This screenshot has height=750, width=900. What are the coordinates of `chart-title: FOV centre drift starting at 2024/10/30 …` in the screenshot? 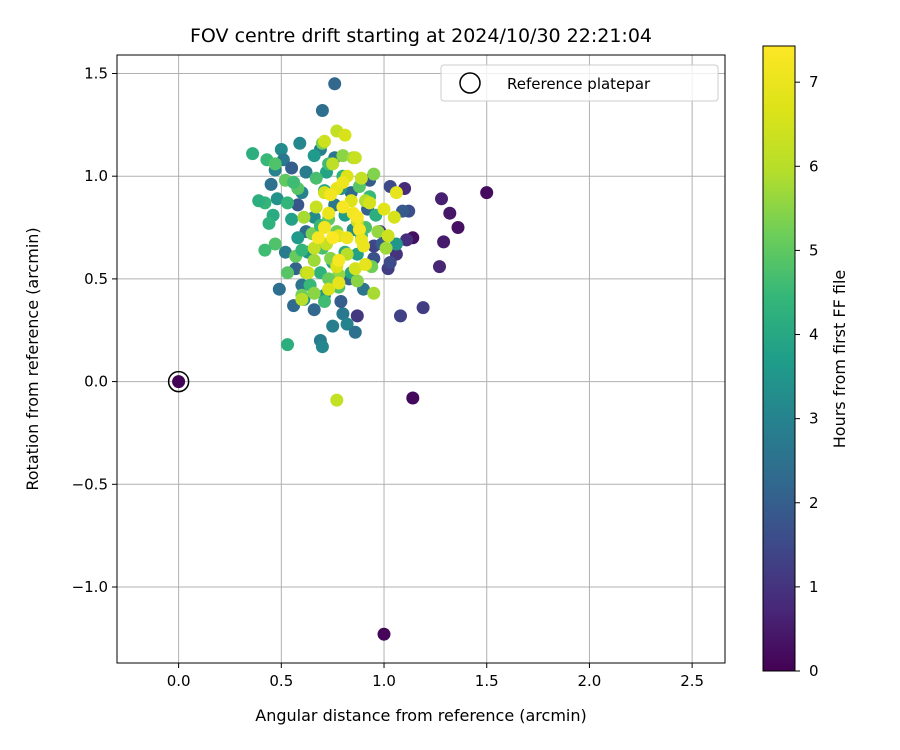 It's located at (421, 36).